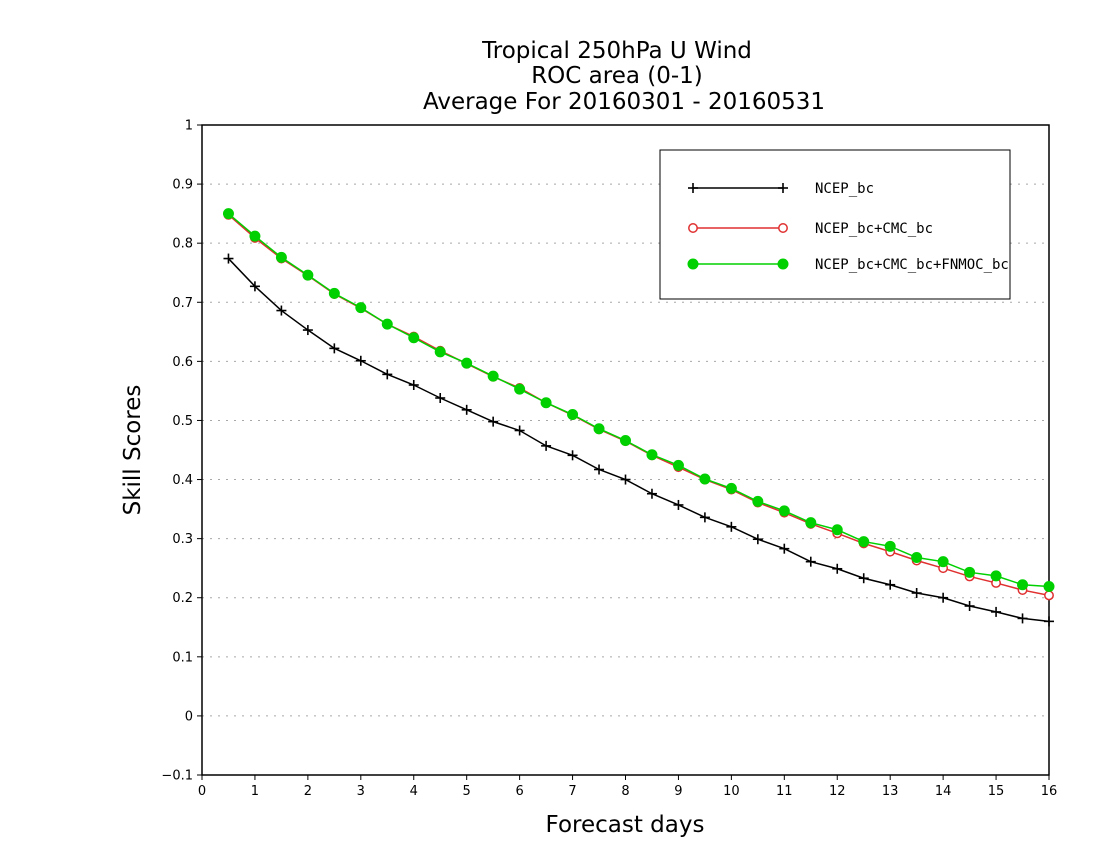 The image size is (1100, 850). I want to click on y-tick-label: 0.9, so click(182, 185).